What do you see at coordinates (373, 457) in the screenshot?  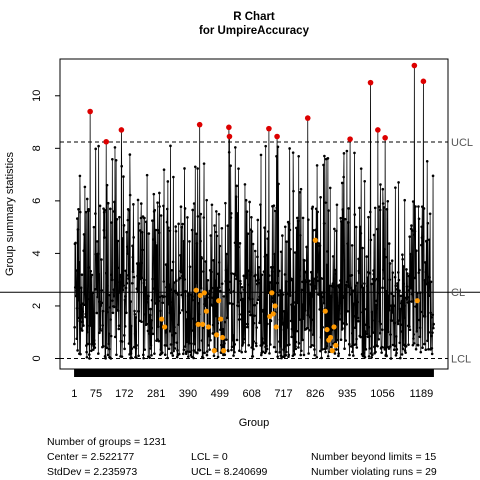 I see `stat-beyond-limits: Number beyond limits = 15` at bounding box center [373, 457].